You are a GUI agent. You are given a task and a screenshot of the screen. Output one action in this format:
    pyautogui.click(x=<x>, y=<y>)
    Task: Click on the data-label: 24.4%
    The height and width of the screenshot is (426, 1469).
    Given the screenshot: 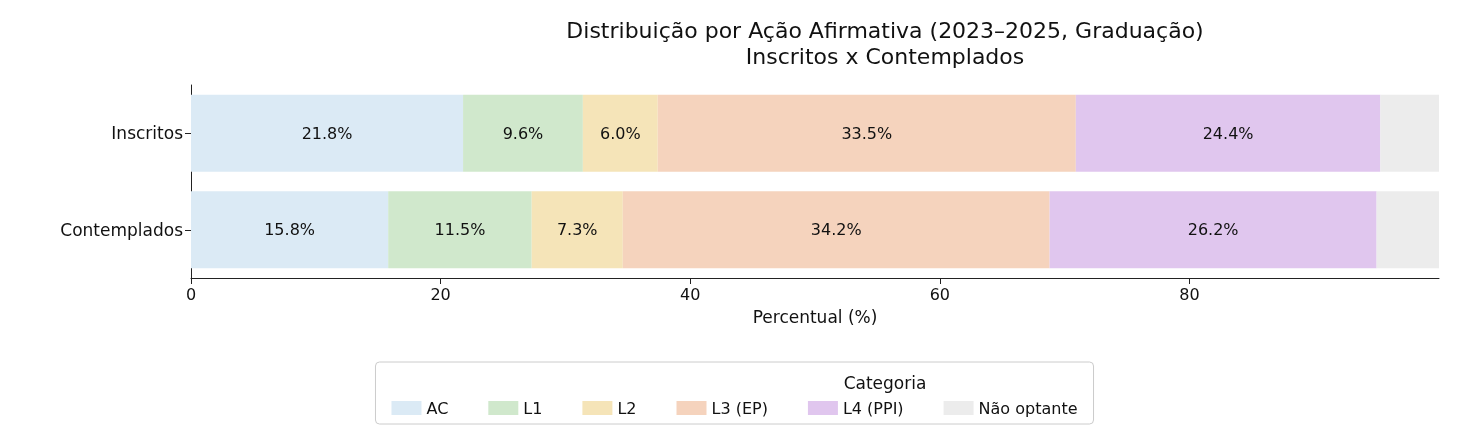 What is the action you would take?
    pyautogui.click(x=1228, y=133)
    